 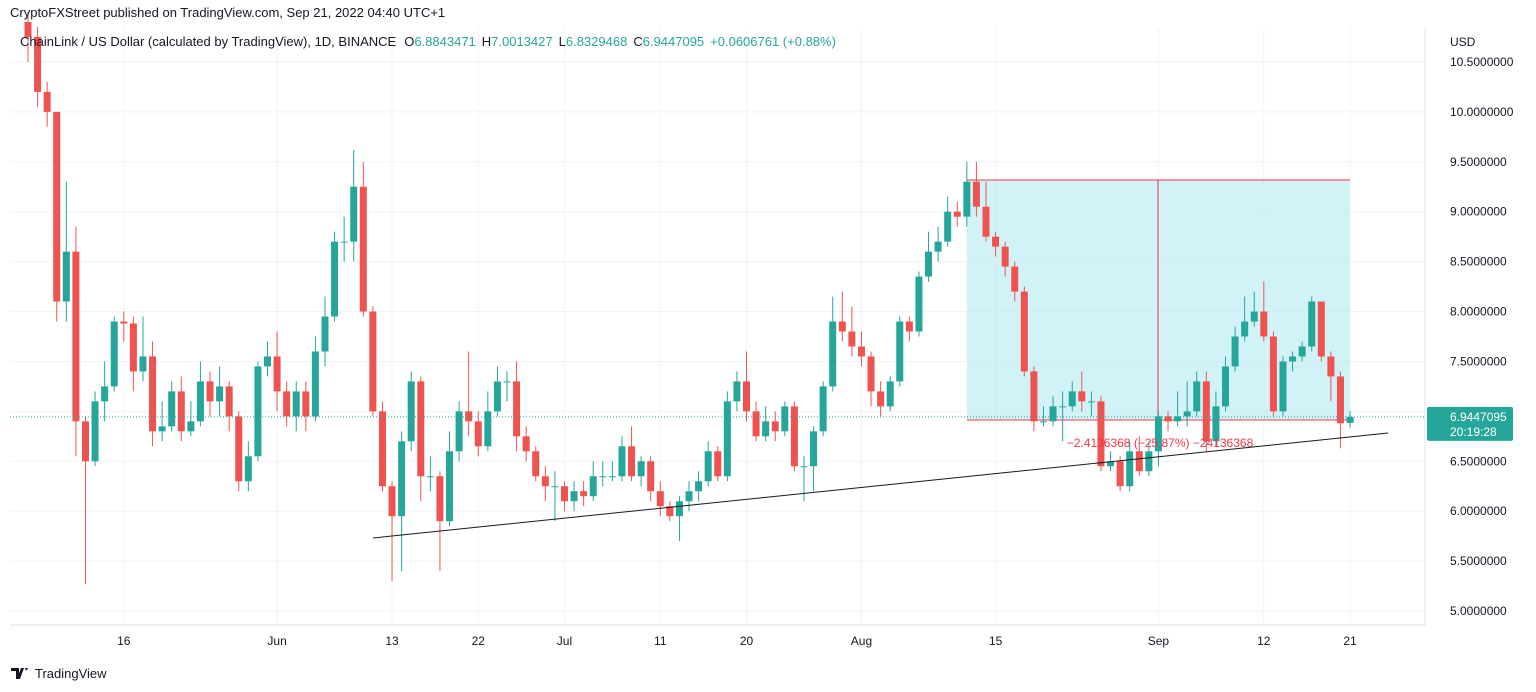 I want to click on y-tick-label: 8.0000000, so click(x=1478, y=312).